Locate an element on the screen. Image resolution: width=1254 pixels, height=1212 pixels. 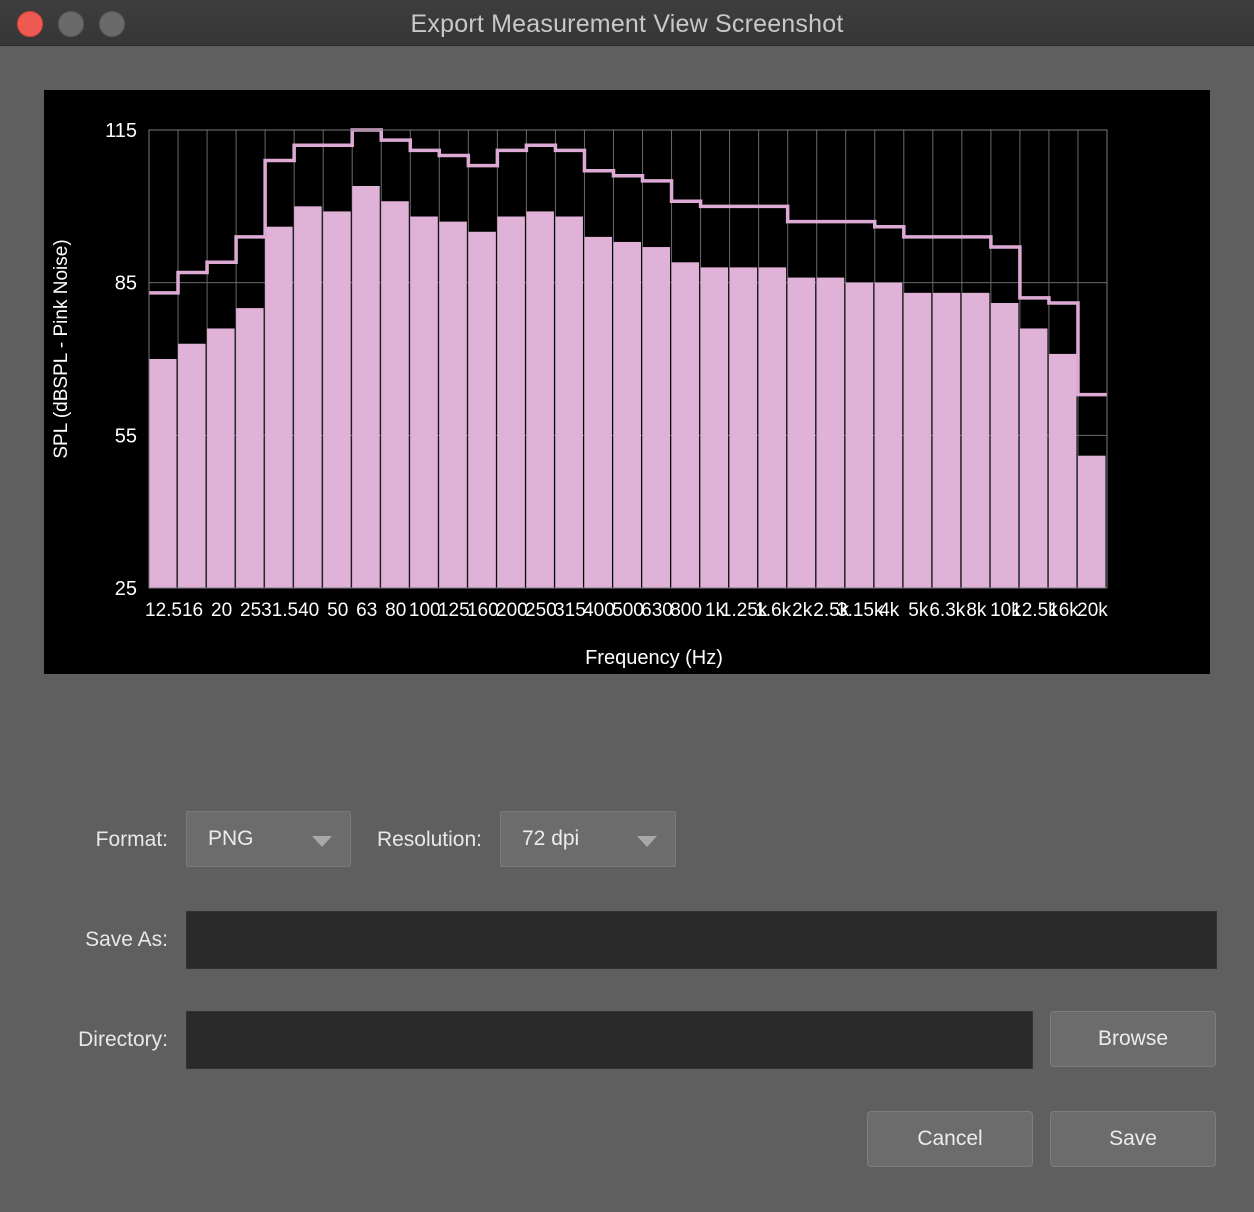
browse-button: Browse is located at coordinates (1133, 1039).